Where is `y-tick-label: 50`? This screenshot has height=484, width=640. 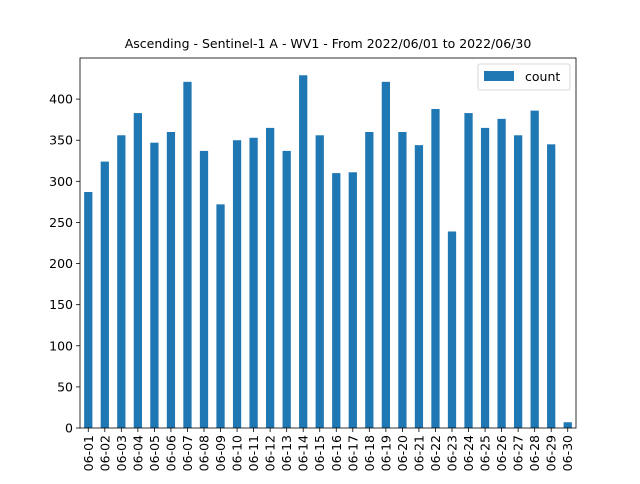
y-tick-label: 50 is located at coordinates (65, 386).